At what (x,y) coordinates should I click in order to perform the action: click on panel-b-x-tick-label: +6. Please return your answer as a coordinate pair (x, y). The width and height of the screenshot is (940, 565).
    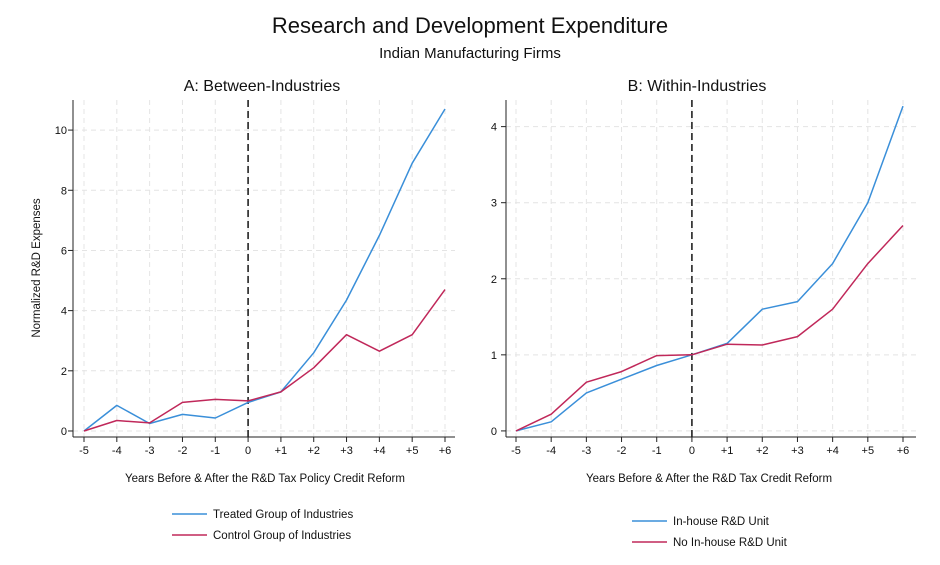
    Looking at the image, I should click on (903, 451).